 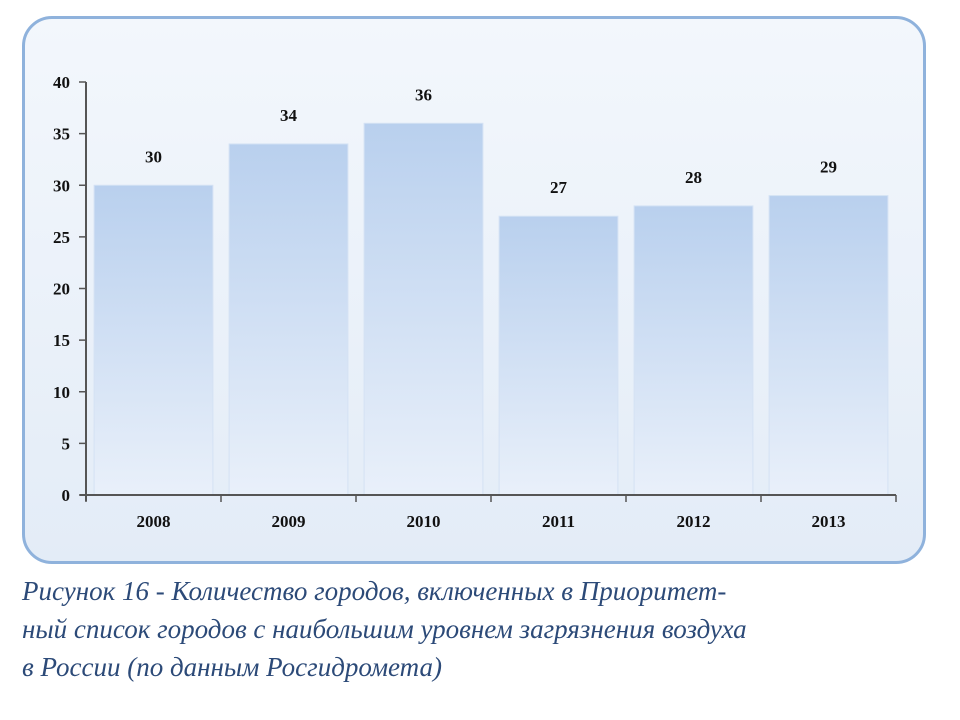 I want to click on data-label-2008: 30, so click(x=153, y=156).